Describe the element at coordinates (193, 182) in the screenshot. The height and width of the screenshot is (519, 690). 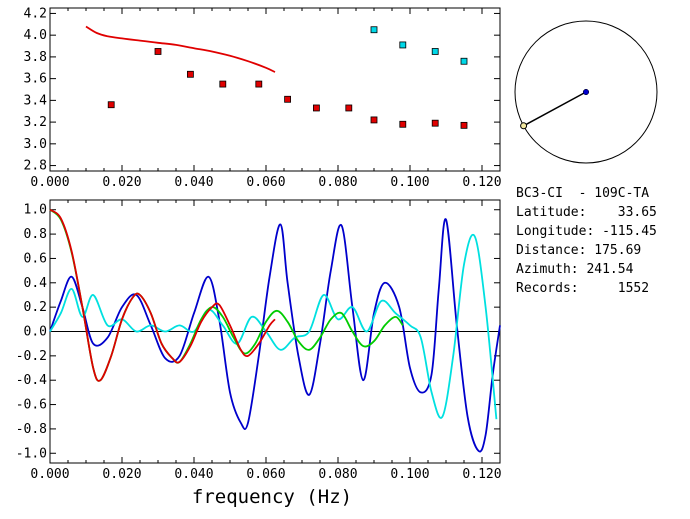
I see `top-x-tick-label: 0.040` at that location.